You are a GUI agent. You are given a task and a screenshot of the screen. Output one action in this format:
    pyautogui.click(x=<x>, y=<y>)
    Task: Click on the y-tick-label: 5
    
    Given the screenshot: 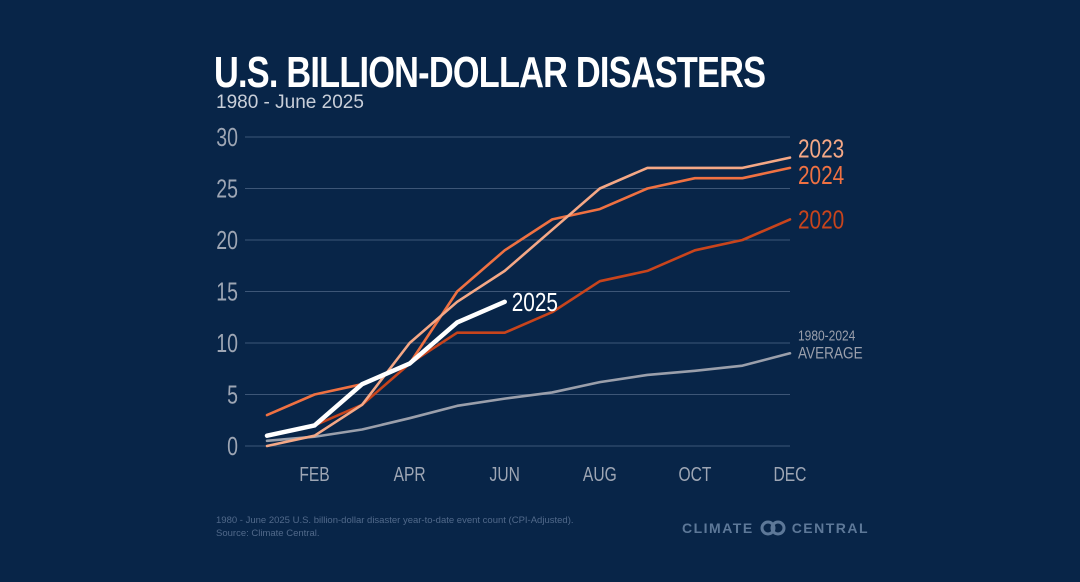 What is the action you would take?
    pyautogui.click(x=232, y=394)
    